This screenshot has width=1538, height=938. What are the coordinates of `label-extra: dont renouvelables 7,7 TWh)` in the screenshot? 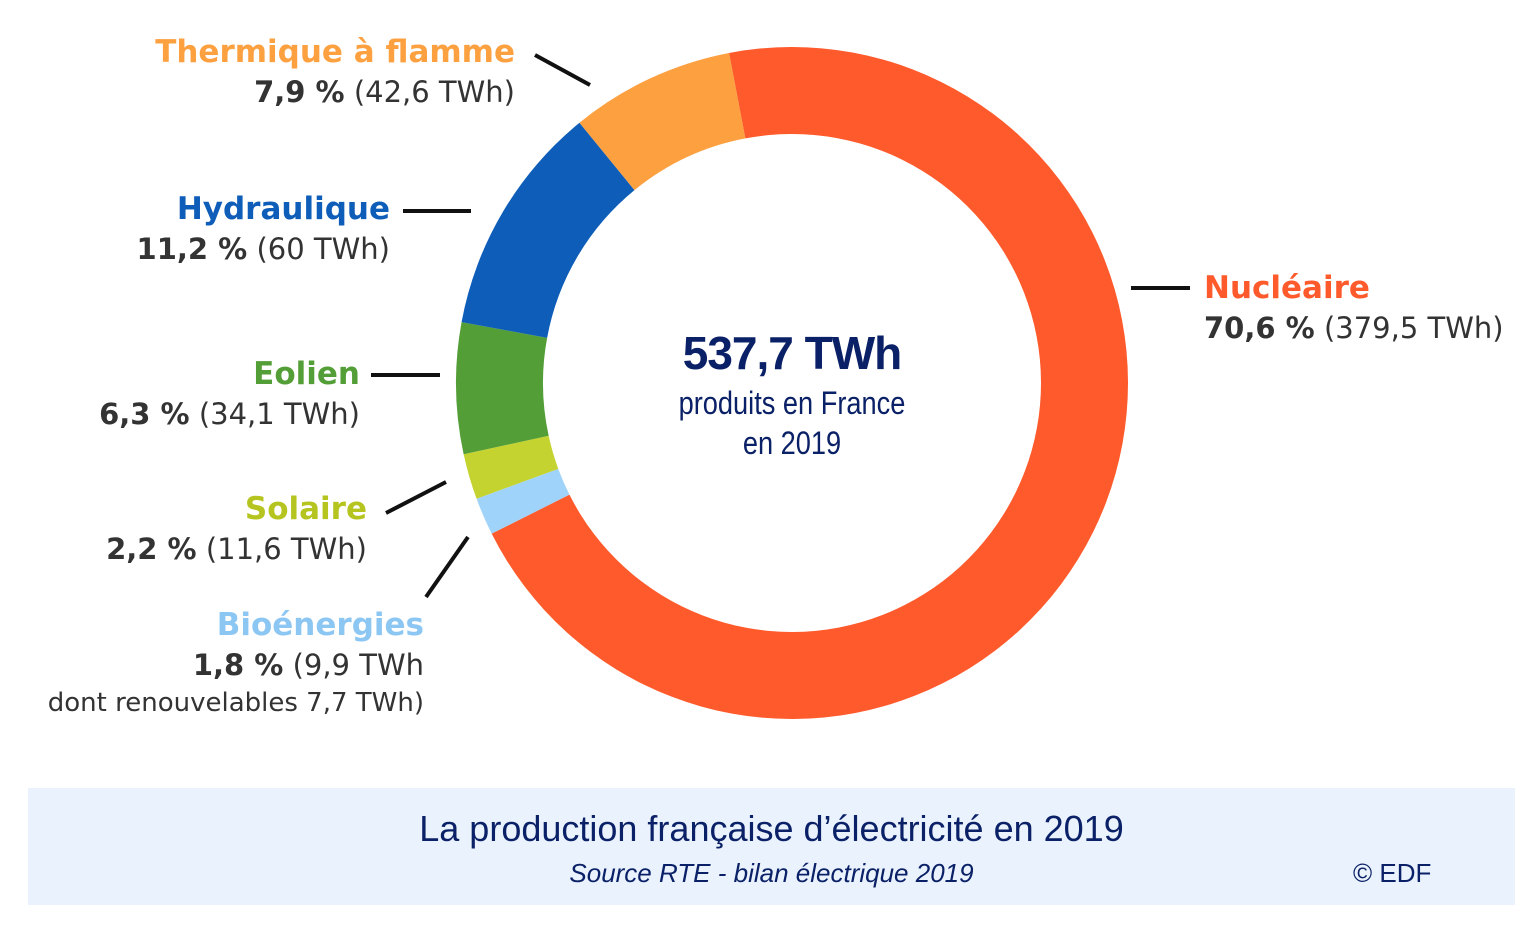 It's located at (235, 703).